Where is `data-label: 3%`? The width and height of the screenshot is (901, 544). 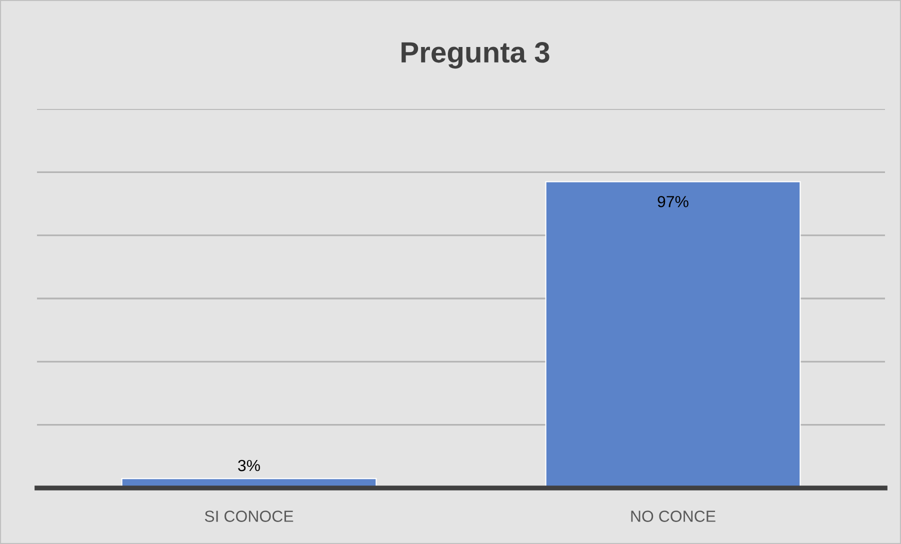 data-label: 3% is located at coordinates (249, 466).